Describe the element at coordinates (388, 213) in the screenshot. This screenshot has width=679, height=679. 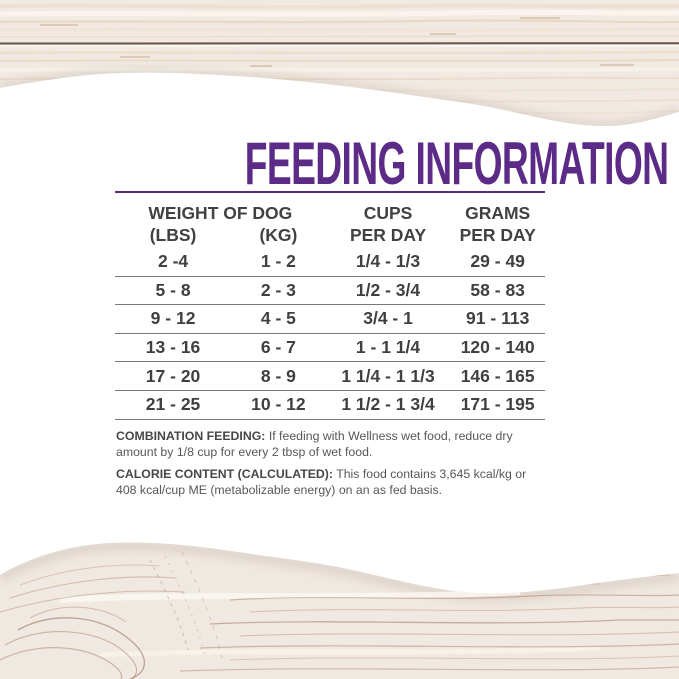
I see `header-cups: CUPS` at that location.